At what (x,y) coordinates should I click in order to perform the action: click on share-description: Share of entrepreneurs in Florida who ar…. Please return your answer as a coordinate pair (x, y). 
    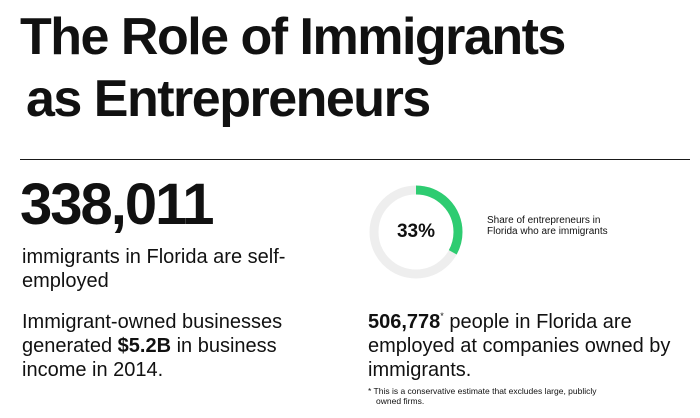
    Looking at the image, I should click on (547, 226).